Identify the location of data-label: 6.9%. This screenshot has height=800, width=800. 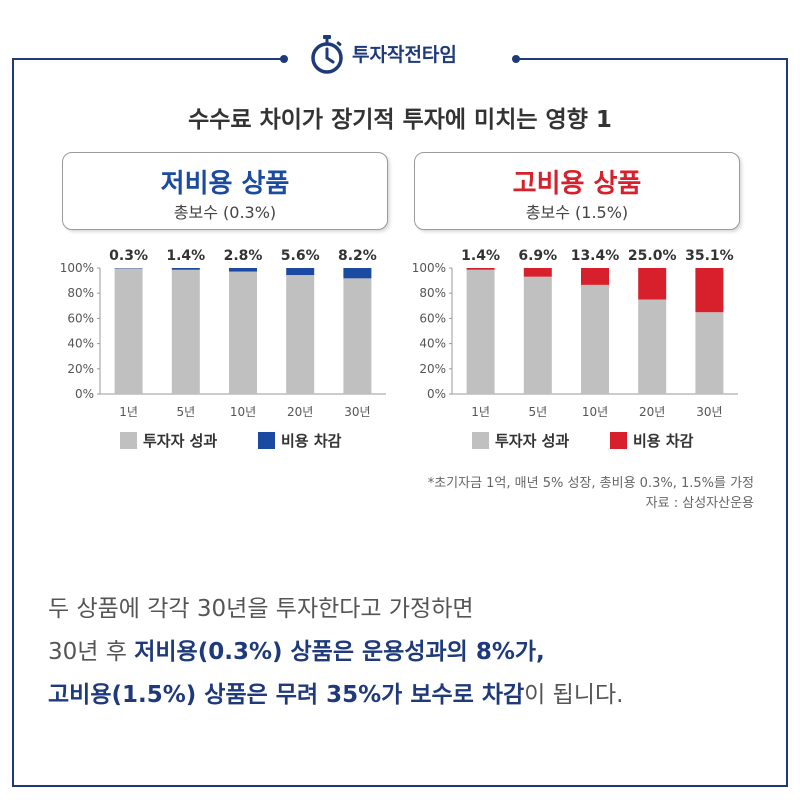
(537, 256).